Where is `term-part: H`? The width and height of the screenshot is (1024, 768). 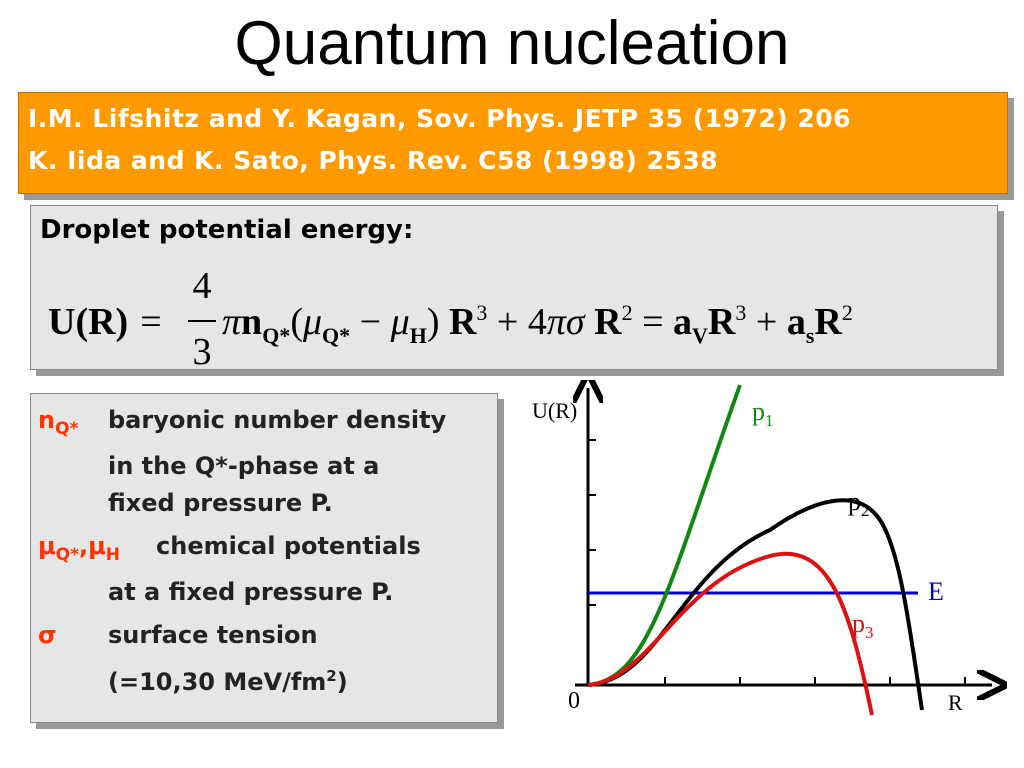 term-part: H is located at coordinates (113, 554).